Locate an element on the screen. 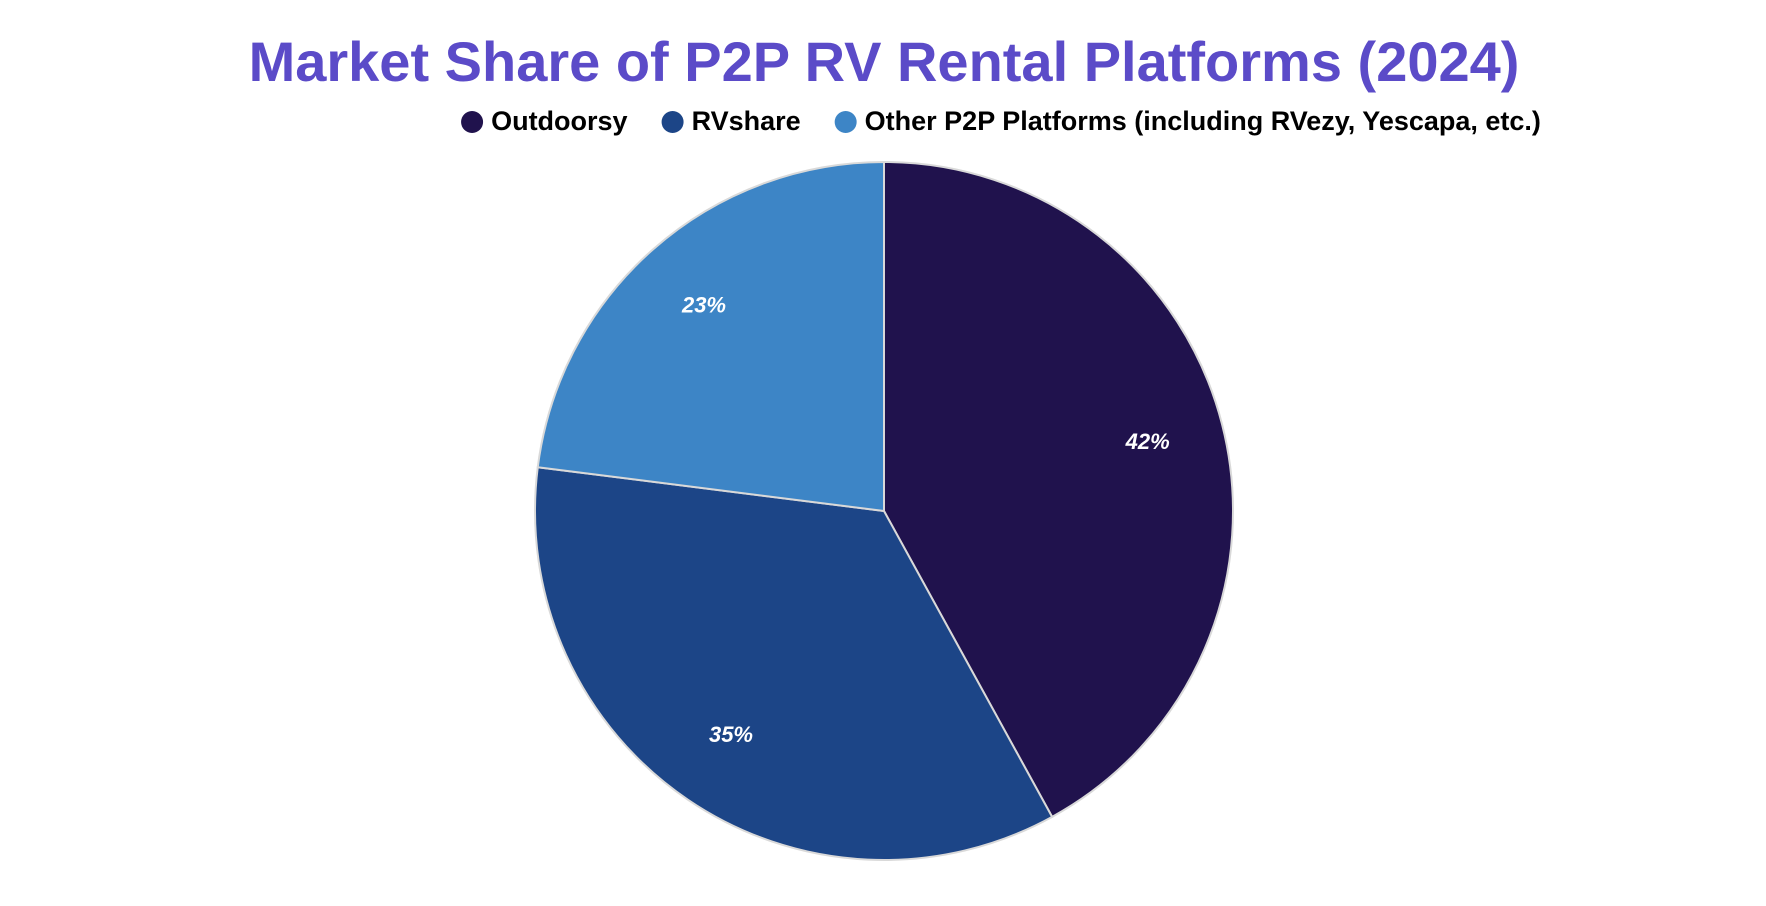 Image resolution: width=1766 pixels, height=906 pixels. legend-label: Outdoorsy is located at coordinates (559, 121).